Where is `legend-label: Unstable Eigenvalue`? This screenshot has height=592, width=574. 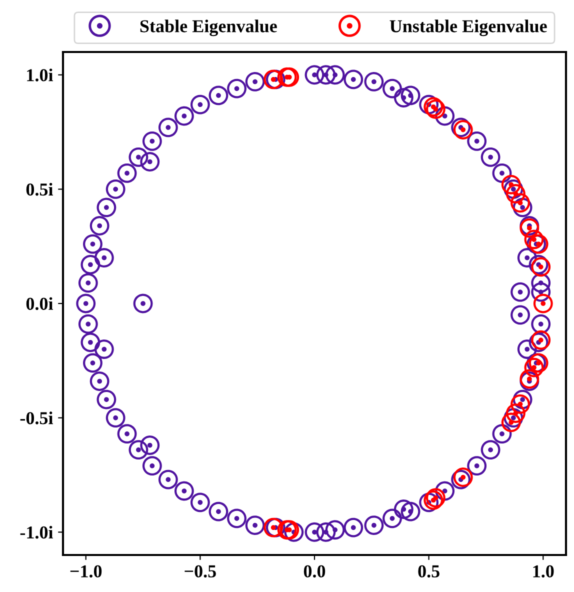
legend-label: Unstable Eigenvalue is located at coordinates (468, 28).